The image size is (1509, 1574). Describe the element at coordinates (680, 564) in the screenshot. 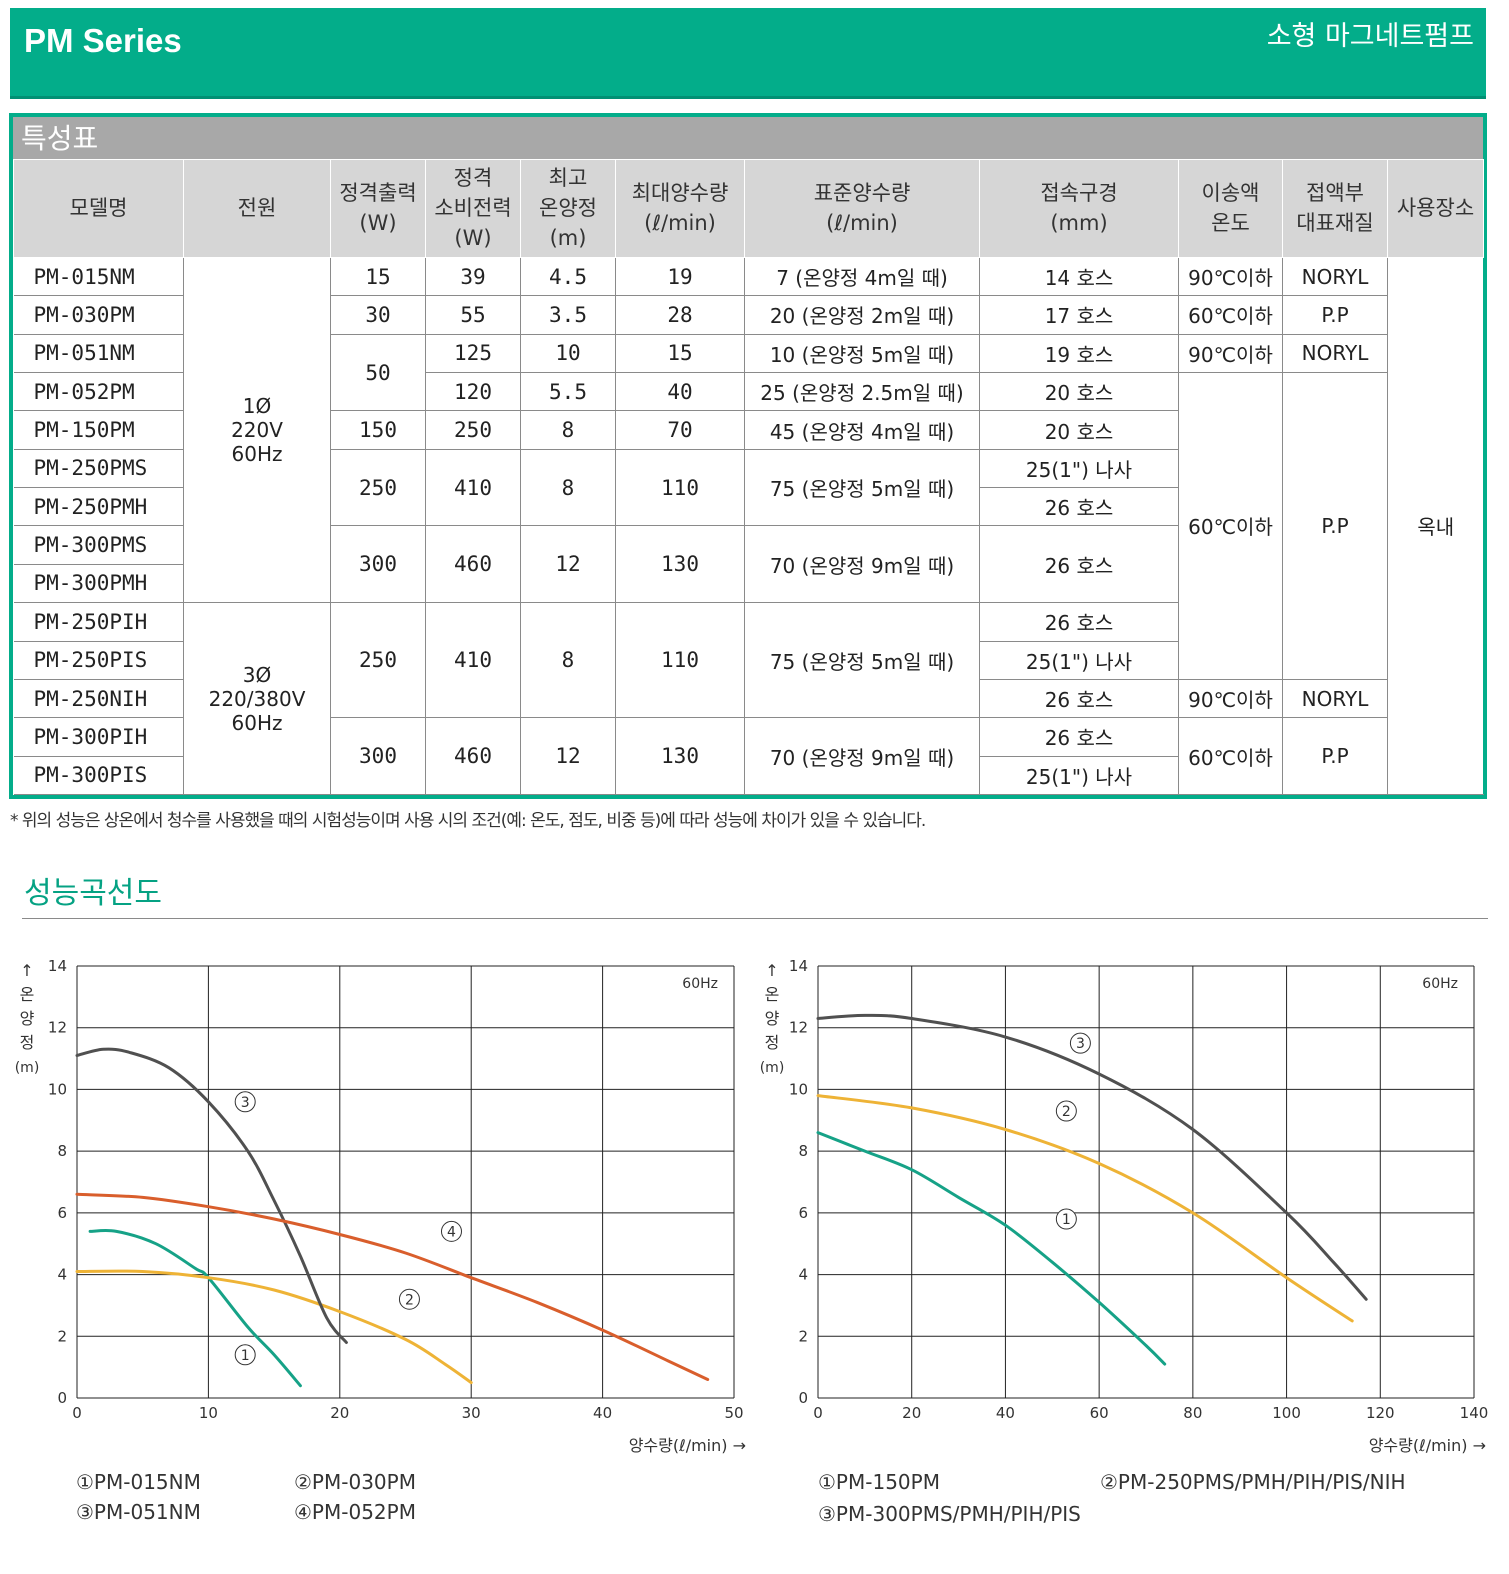

I see `flow-cell: 130` at that location.